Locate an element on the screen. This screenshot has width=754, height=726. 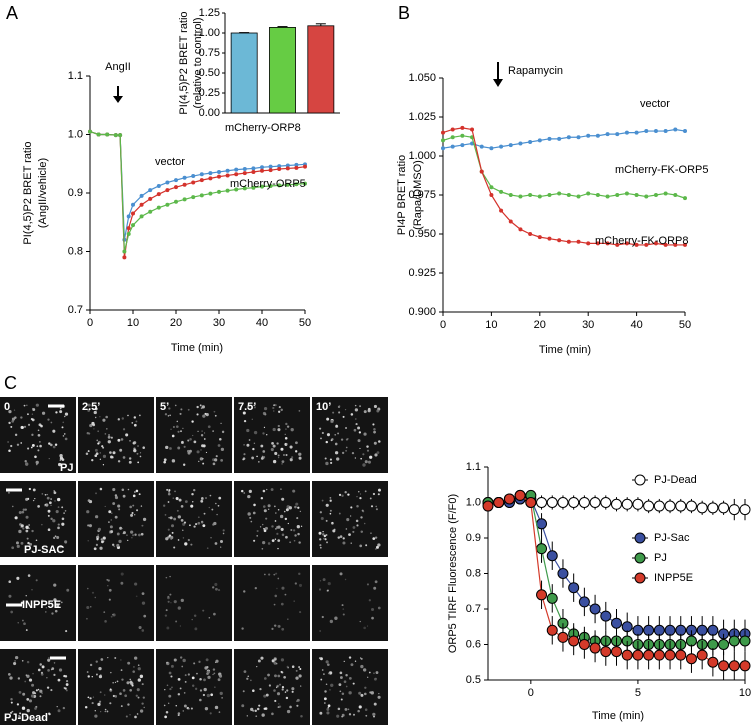
legend-label: PJ is located at coordinates (660, 558).